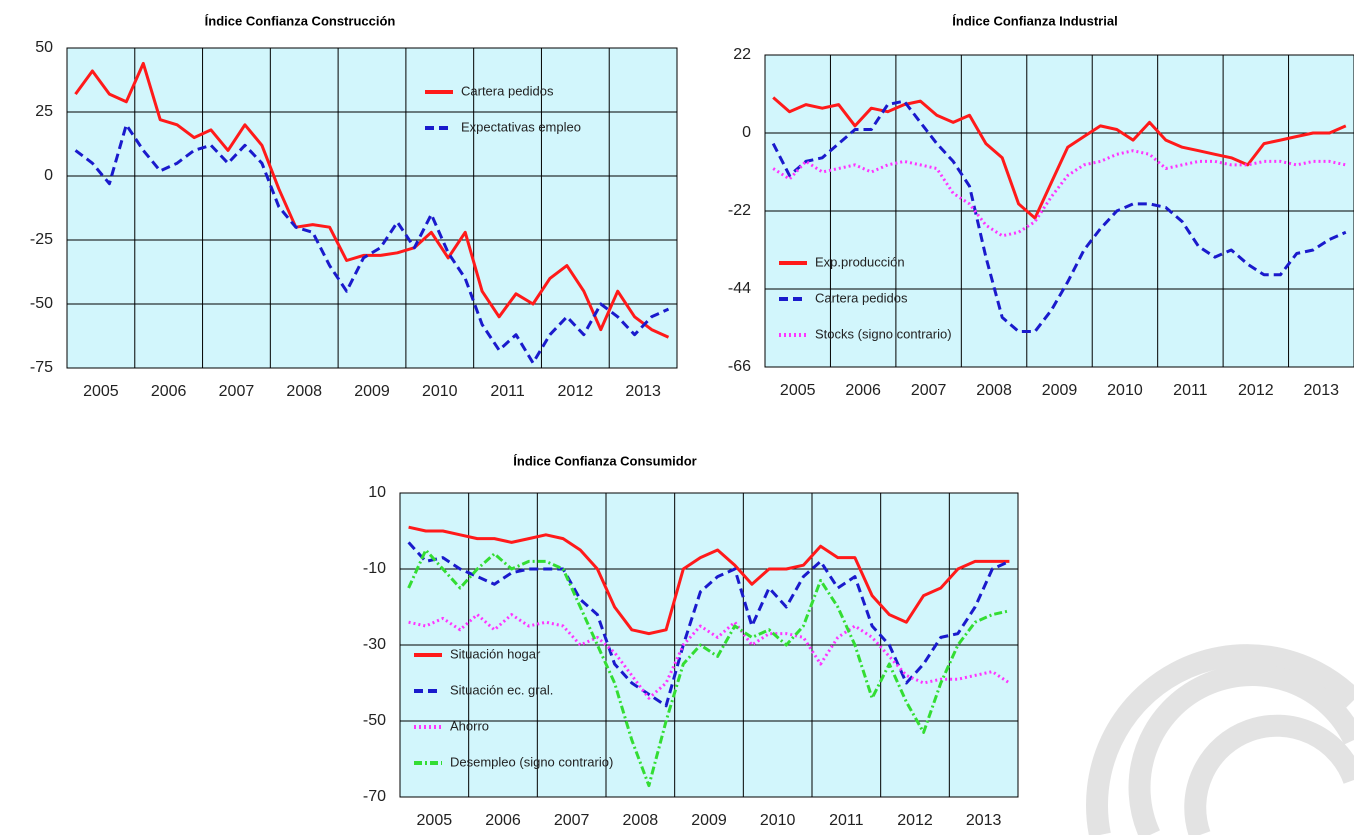 This screenshot has height=835, width=1354. I want to click on watermark, so click(1219, 739).